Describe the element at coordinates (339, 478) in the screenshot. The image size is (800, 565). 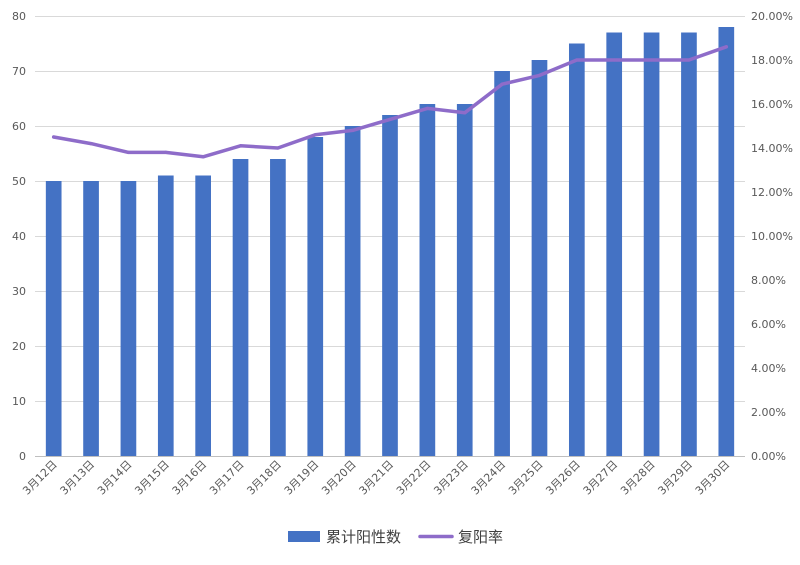
I see `x-axis-tick-label: 3月20日` at that location.